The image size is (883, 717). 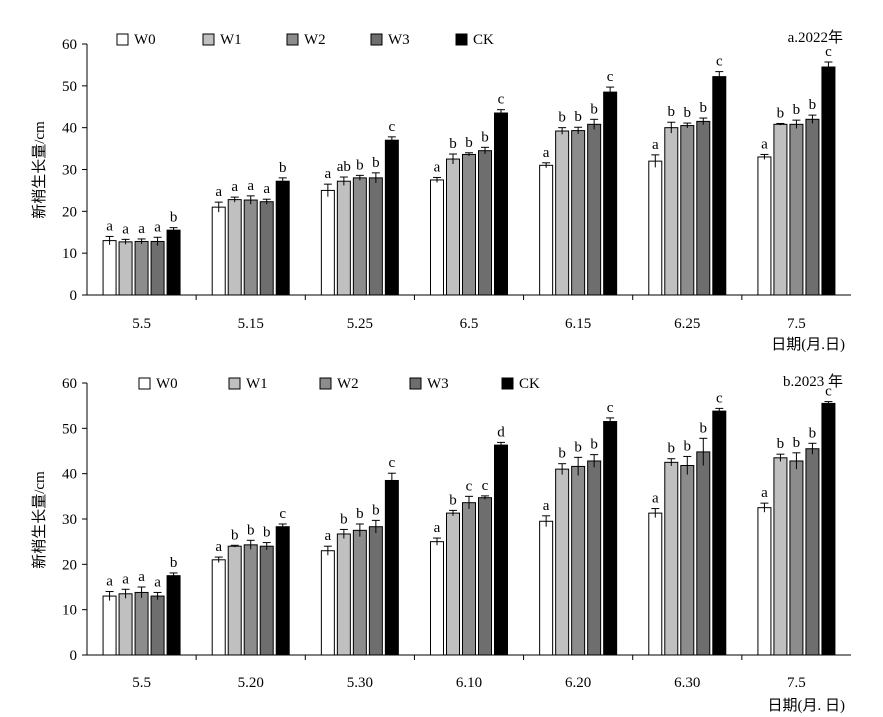 What do you see at coordinates (578, 324) in the screenshot?
I see `x-tick-label: 6.15` at bounding box center [578, 324].